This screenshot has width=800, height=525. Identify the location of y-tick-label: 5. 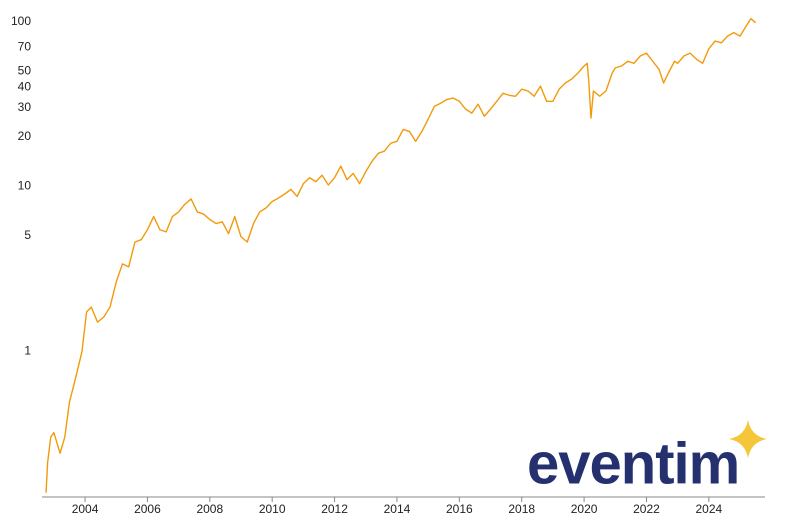
(27, 235).